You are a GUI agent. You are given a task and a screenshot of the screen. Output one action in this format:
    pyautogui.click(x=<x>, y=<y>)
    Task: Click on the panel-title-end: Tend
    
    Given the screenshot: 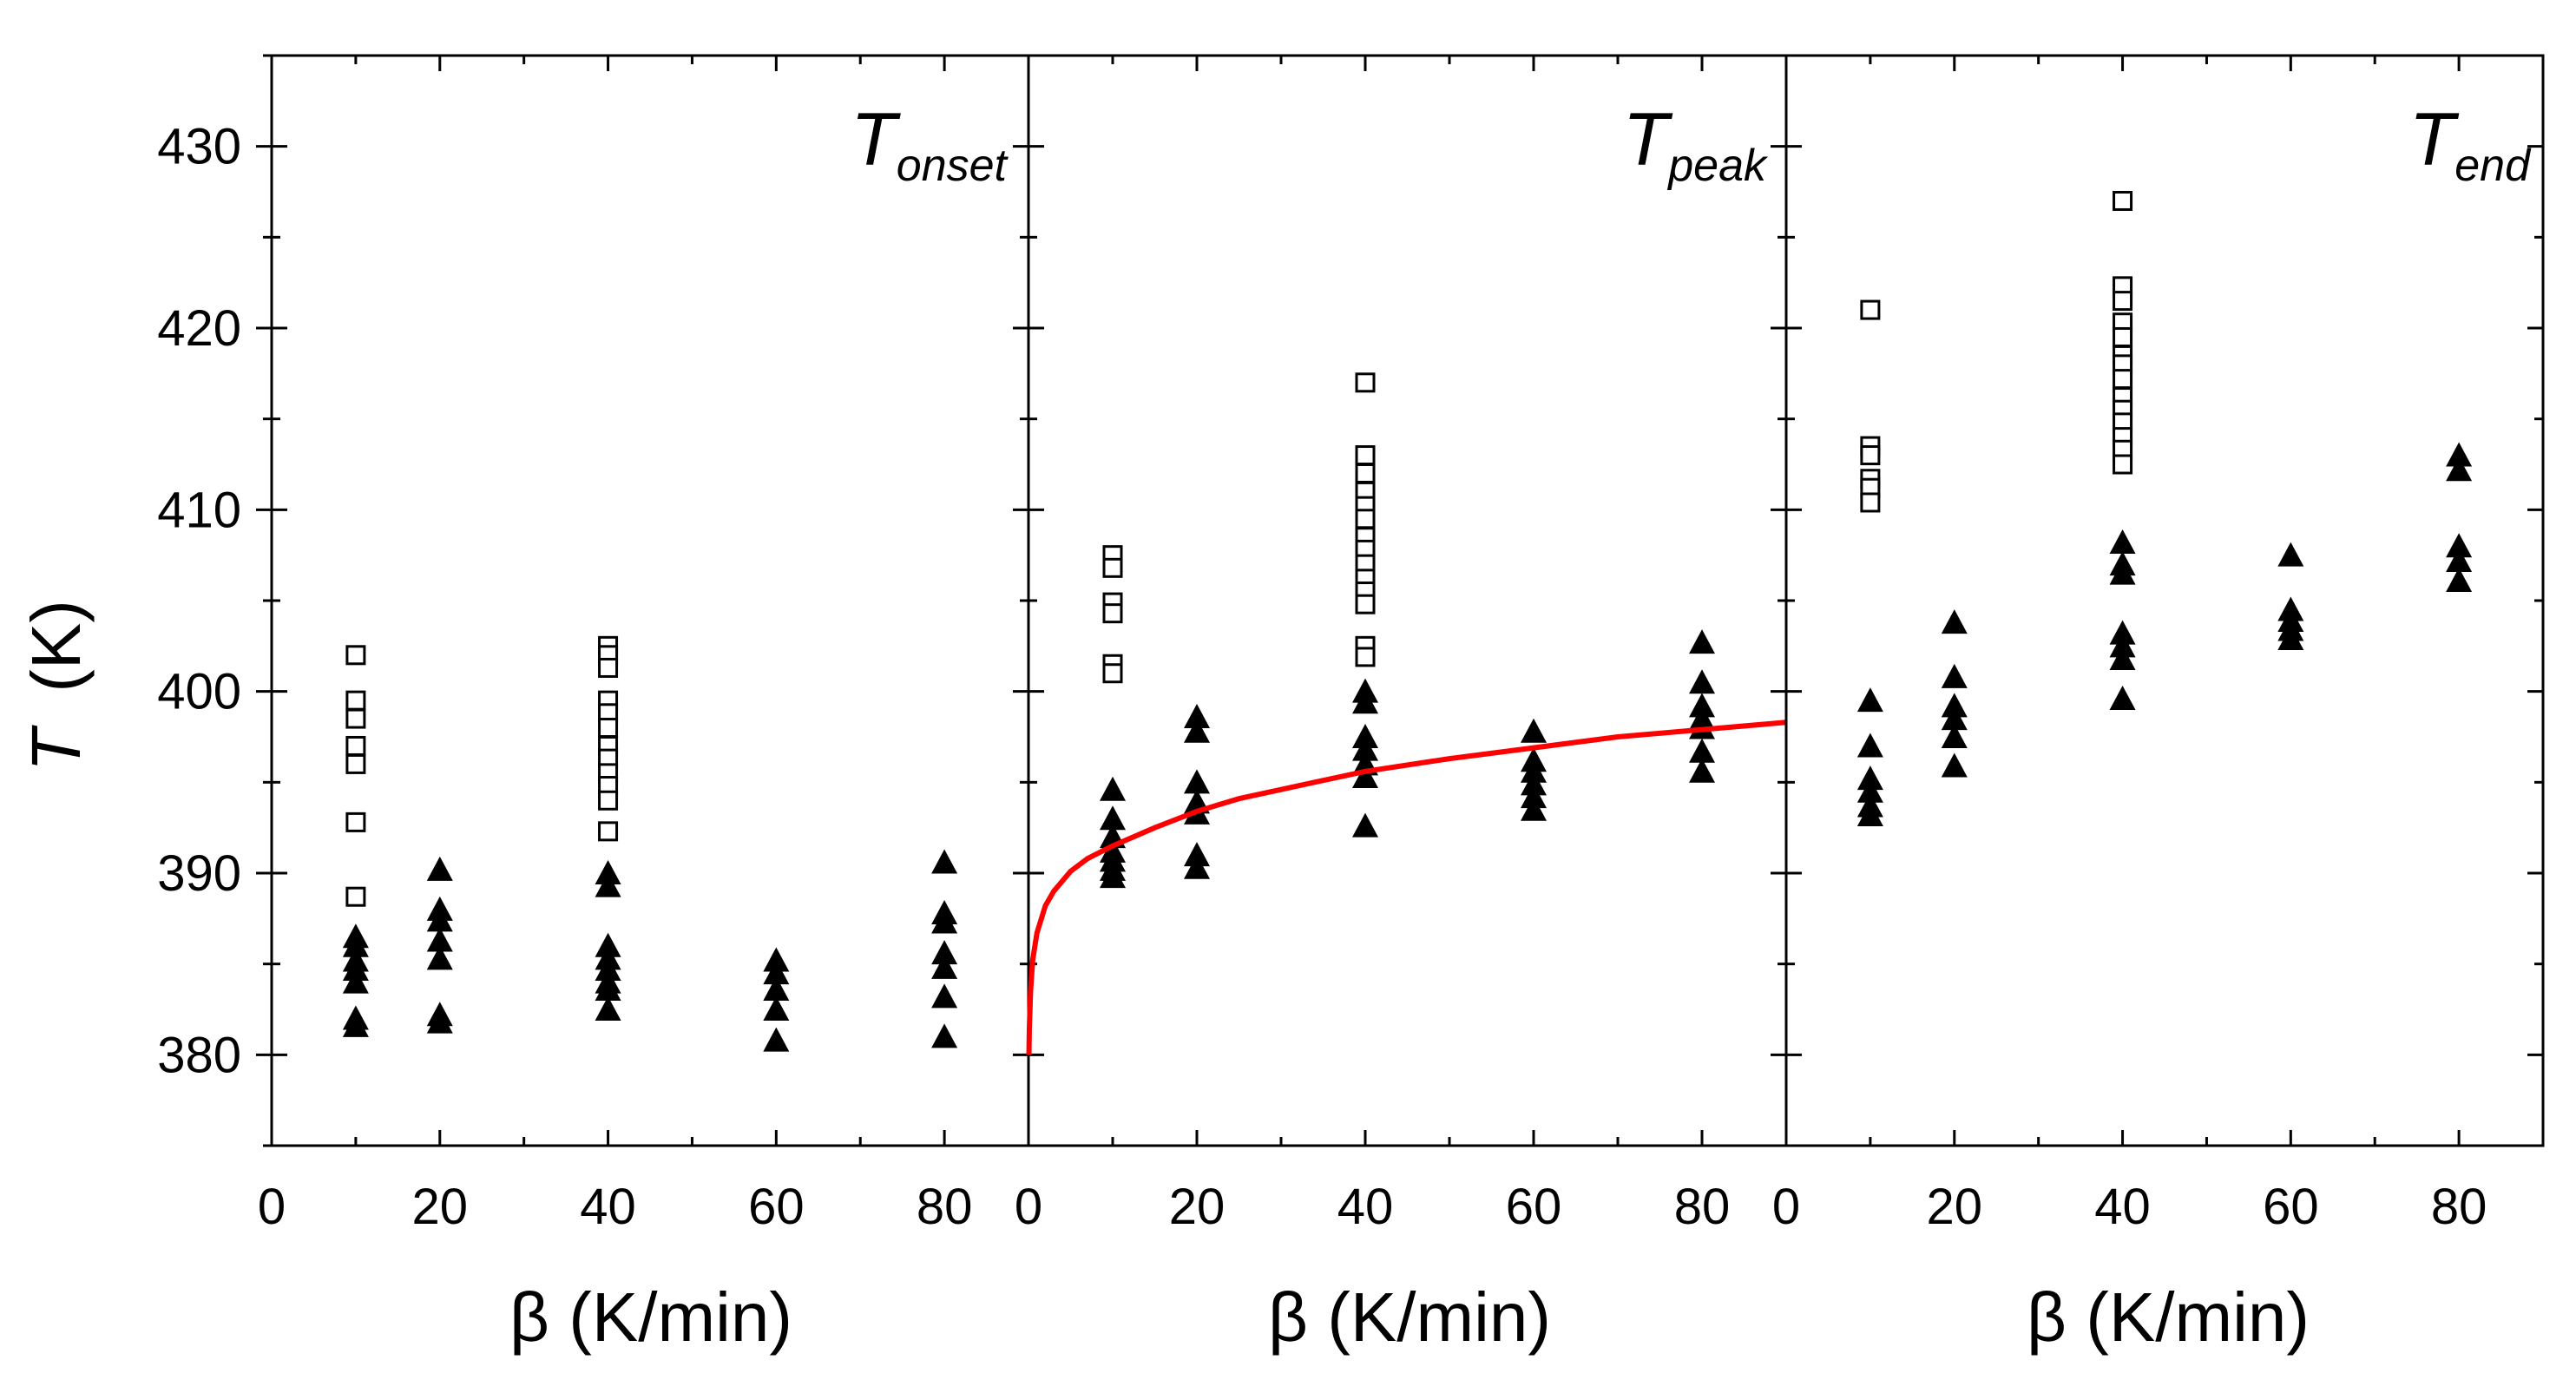 What is the action you would take?
    pyautogui.click(x=2470, y=144)
    